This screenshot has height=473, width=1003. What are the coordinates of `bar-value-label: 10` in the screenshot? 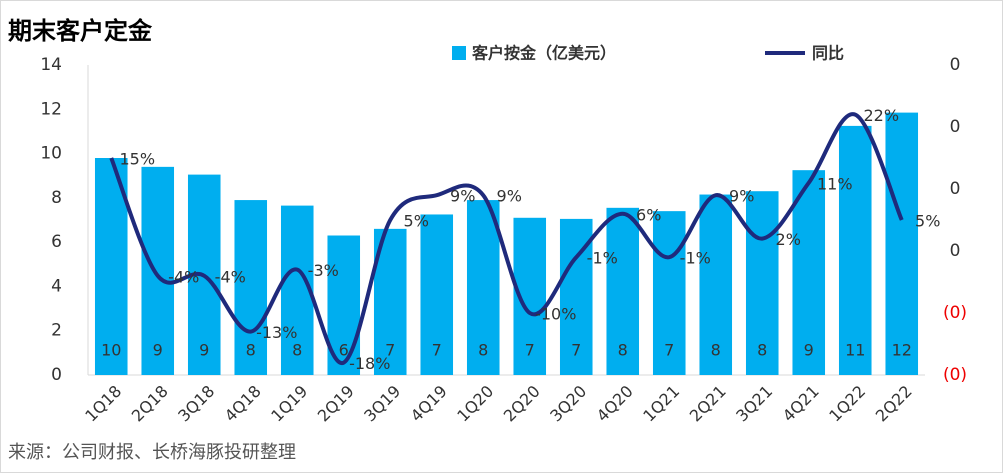 It's located at (111, 350).